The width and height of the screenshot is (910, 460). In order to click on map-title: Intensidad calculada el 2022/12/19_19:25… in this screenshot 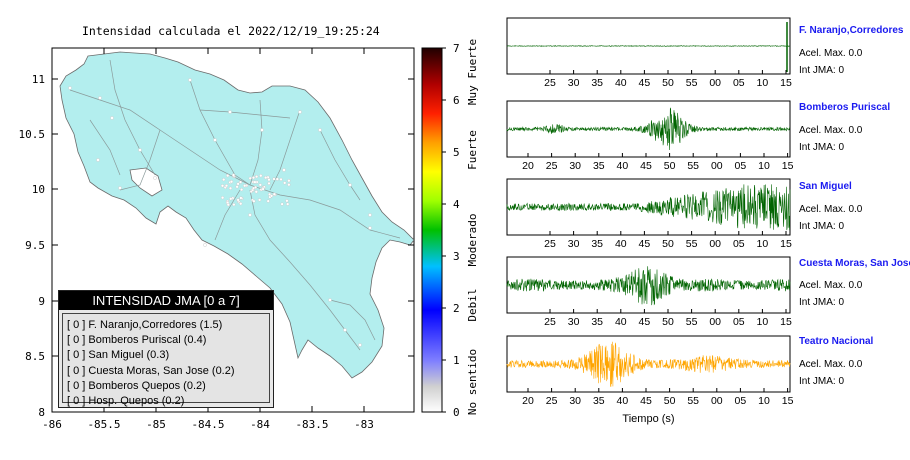, I will do `click(231, 31)`.